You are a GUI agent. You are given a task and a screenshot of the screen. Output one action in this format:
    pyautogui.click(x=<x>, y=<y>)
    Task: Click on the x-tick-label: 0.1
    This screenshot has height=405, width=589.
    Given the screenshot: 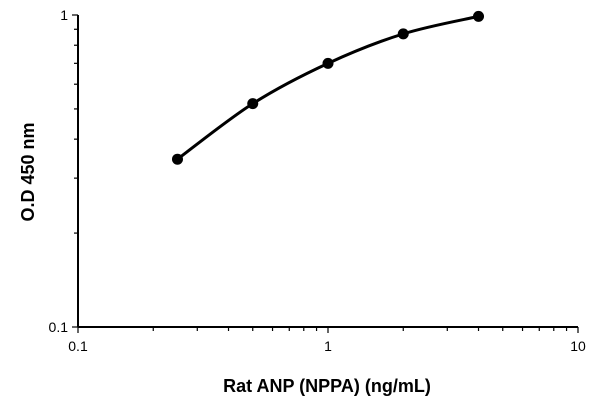 What is the action you would take?
    pyautogui.click(x=78, y=346)
    